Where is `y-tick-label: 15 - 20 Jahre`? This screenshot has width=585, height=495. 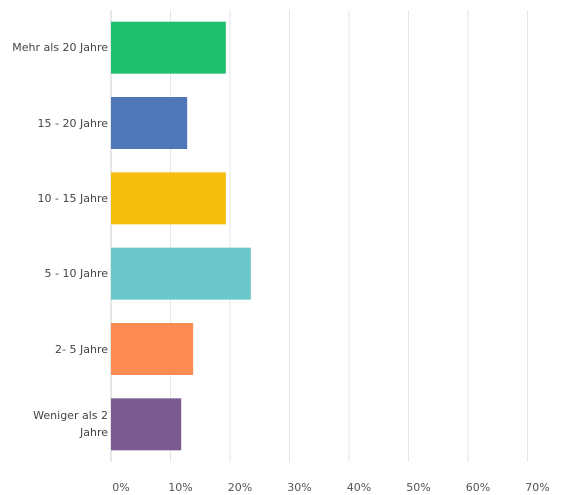
y-tick-label: 15 - 20 Jahre is located at coordinates (72, 123).